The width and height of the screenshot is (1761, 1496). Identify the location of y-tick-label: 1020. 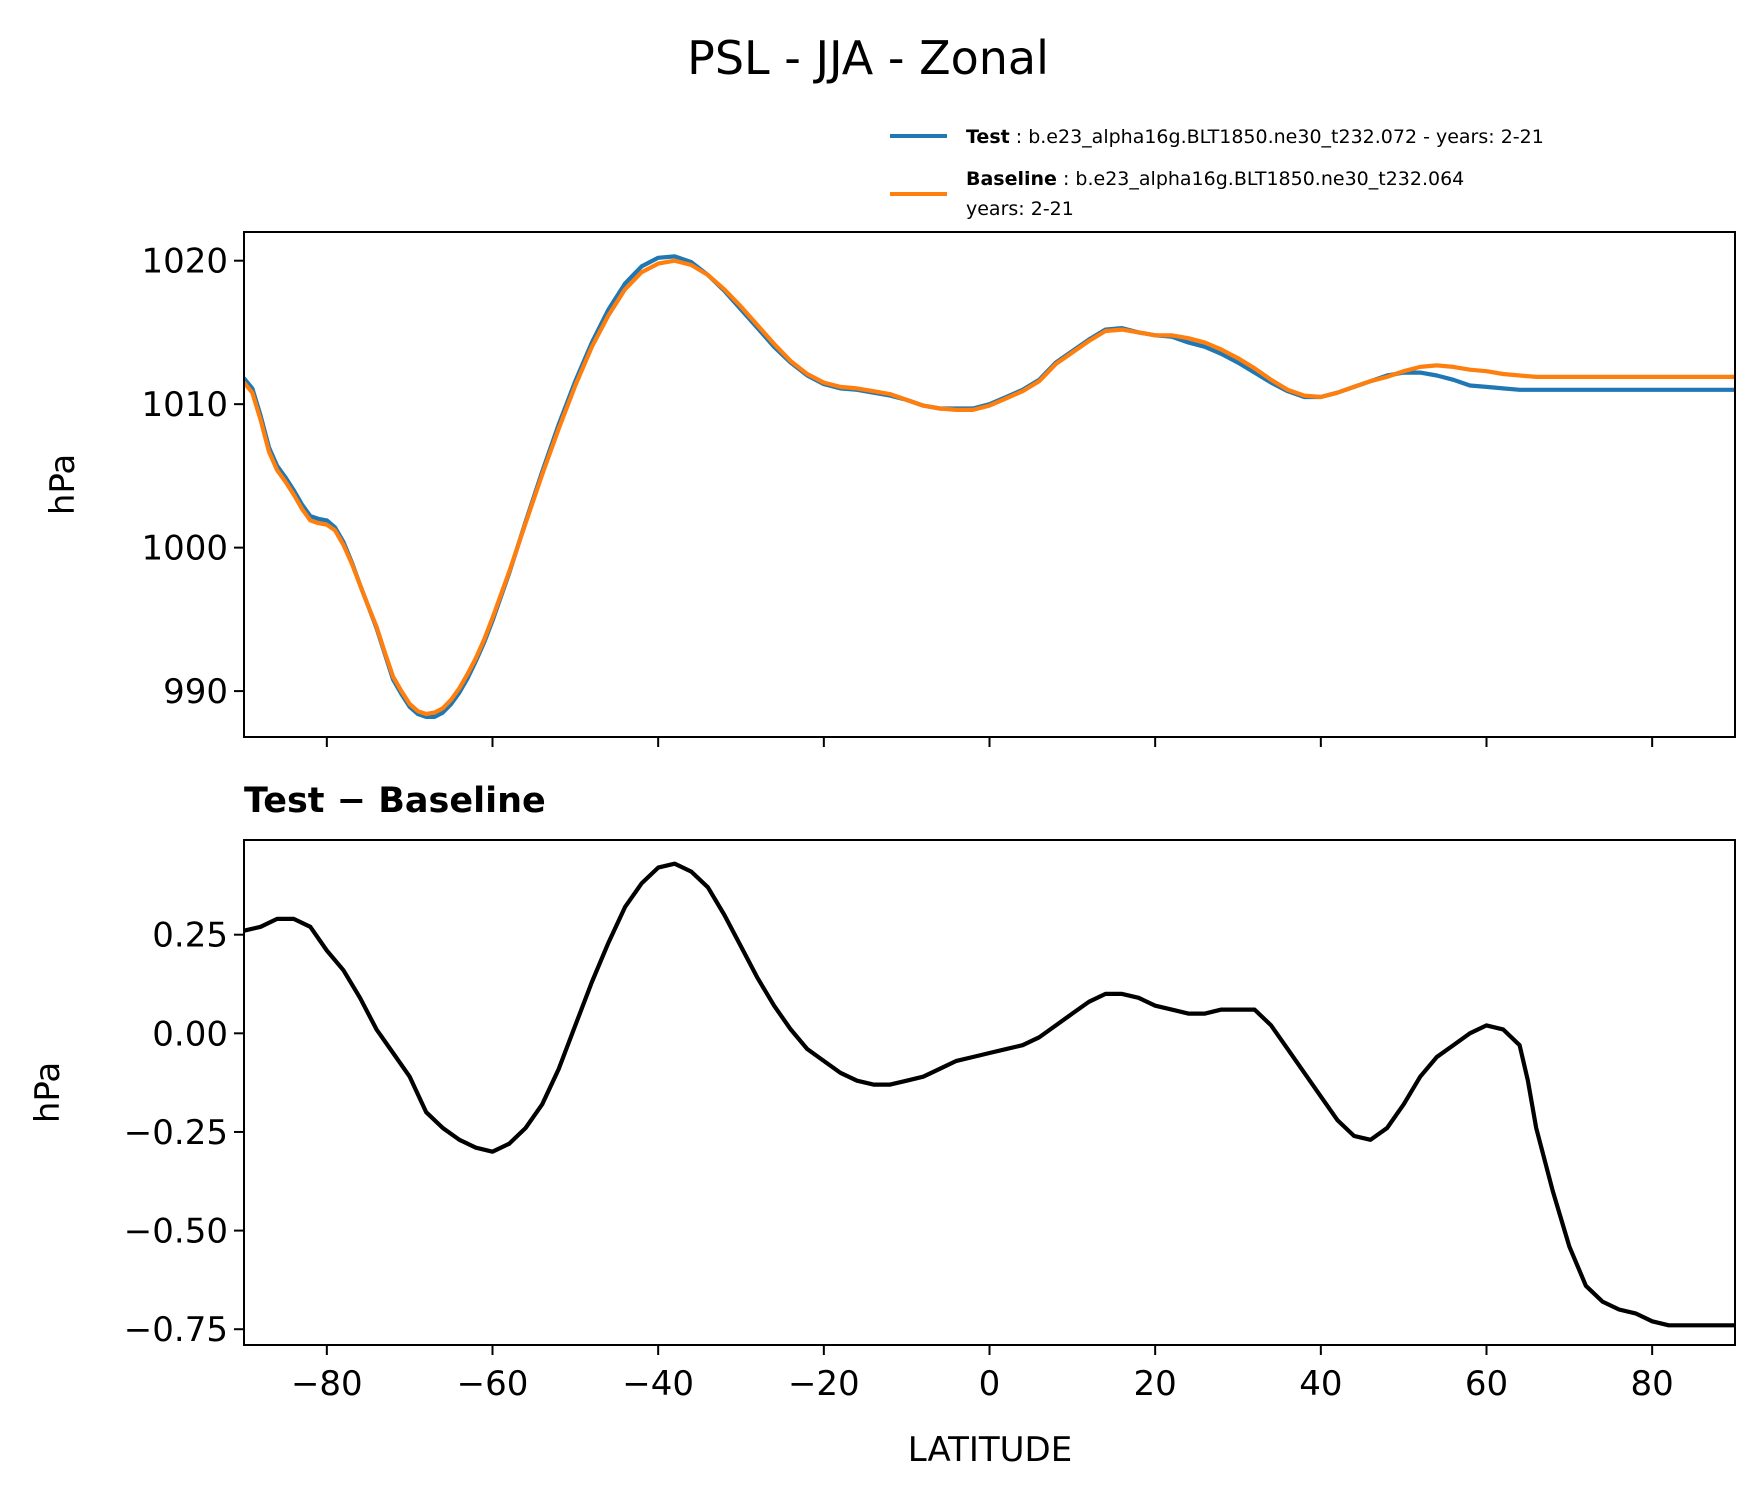
(184, 262).